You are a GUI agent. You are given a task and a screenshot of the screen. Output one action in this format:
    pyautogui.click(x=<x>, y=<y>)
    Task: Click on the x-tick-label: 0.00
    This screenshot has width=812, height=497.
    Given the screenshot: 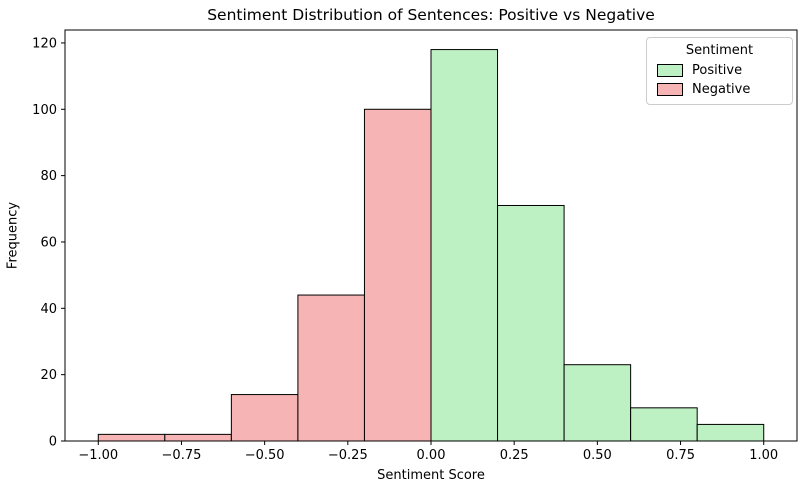 What is the action you would take?
    pyautogui.click(x=431, y=455)
    